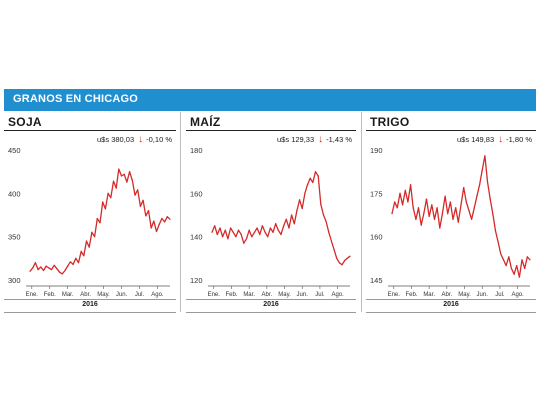  Describe the element at coordinates (14, 280) in the screenshot. I see `y-tick-label: 300` at that location.